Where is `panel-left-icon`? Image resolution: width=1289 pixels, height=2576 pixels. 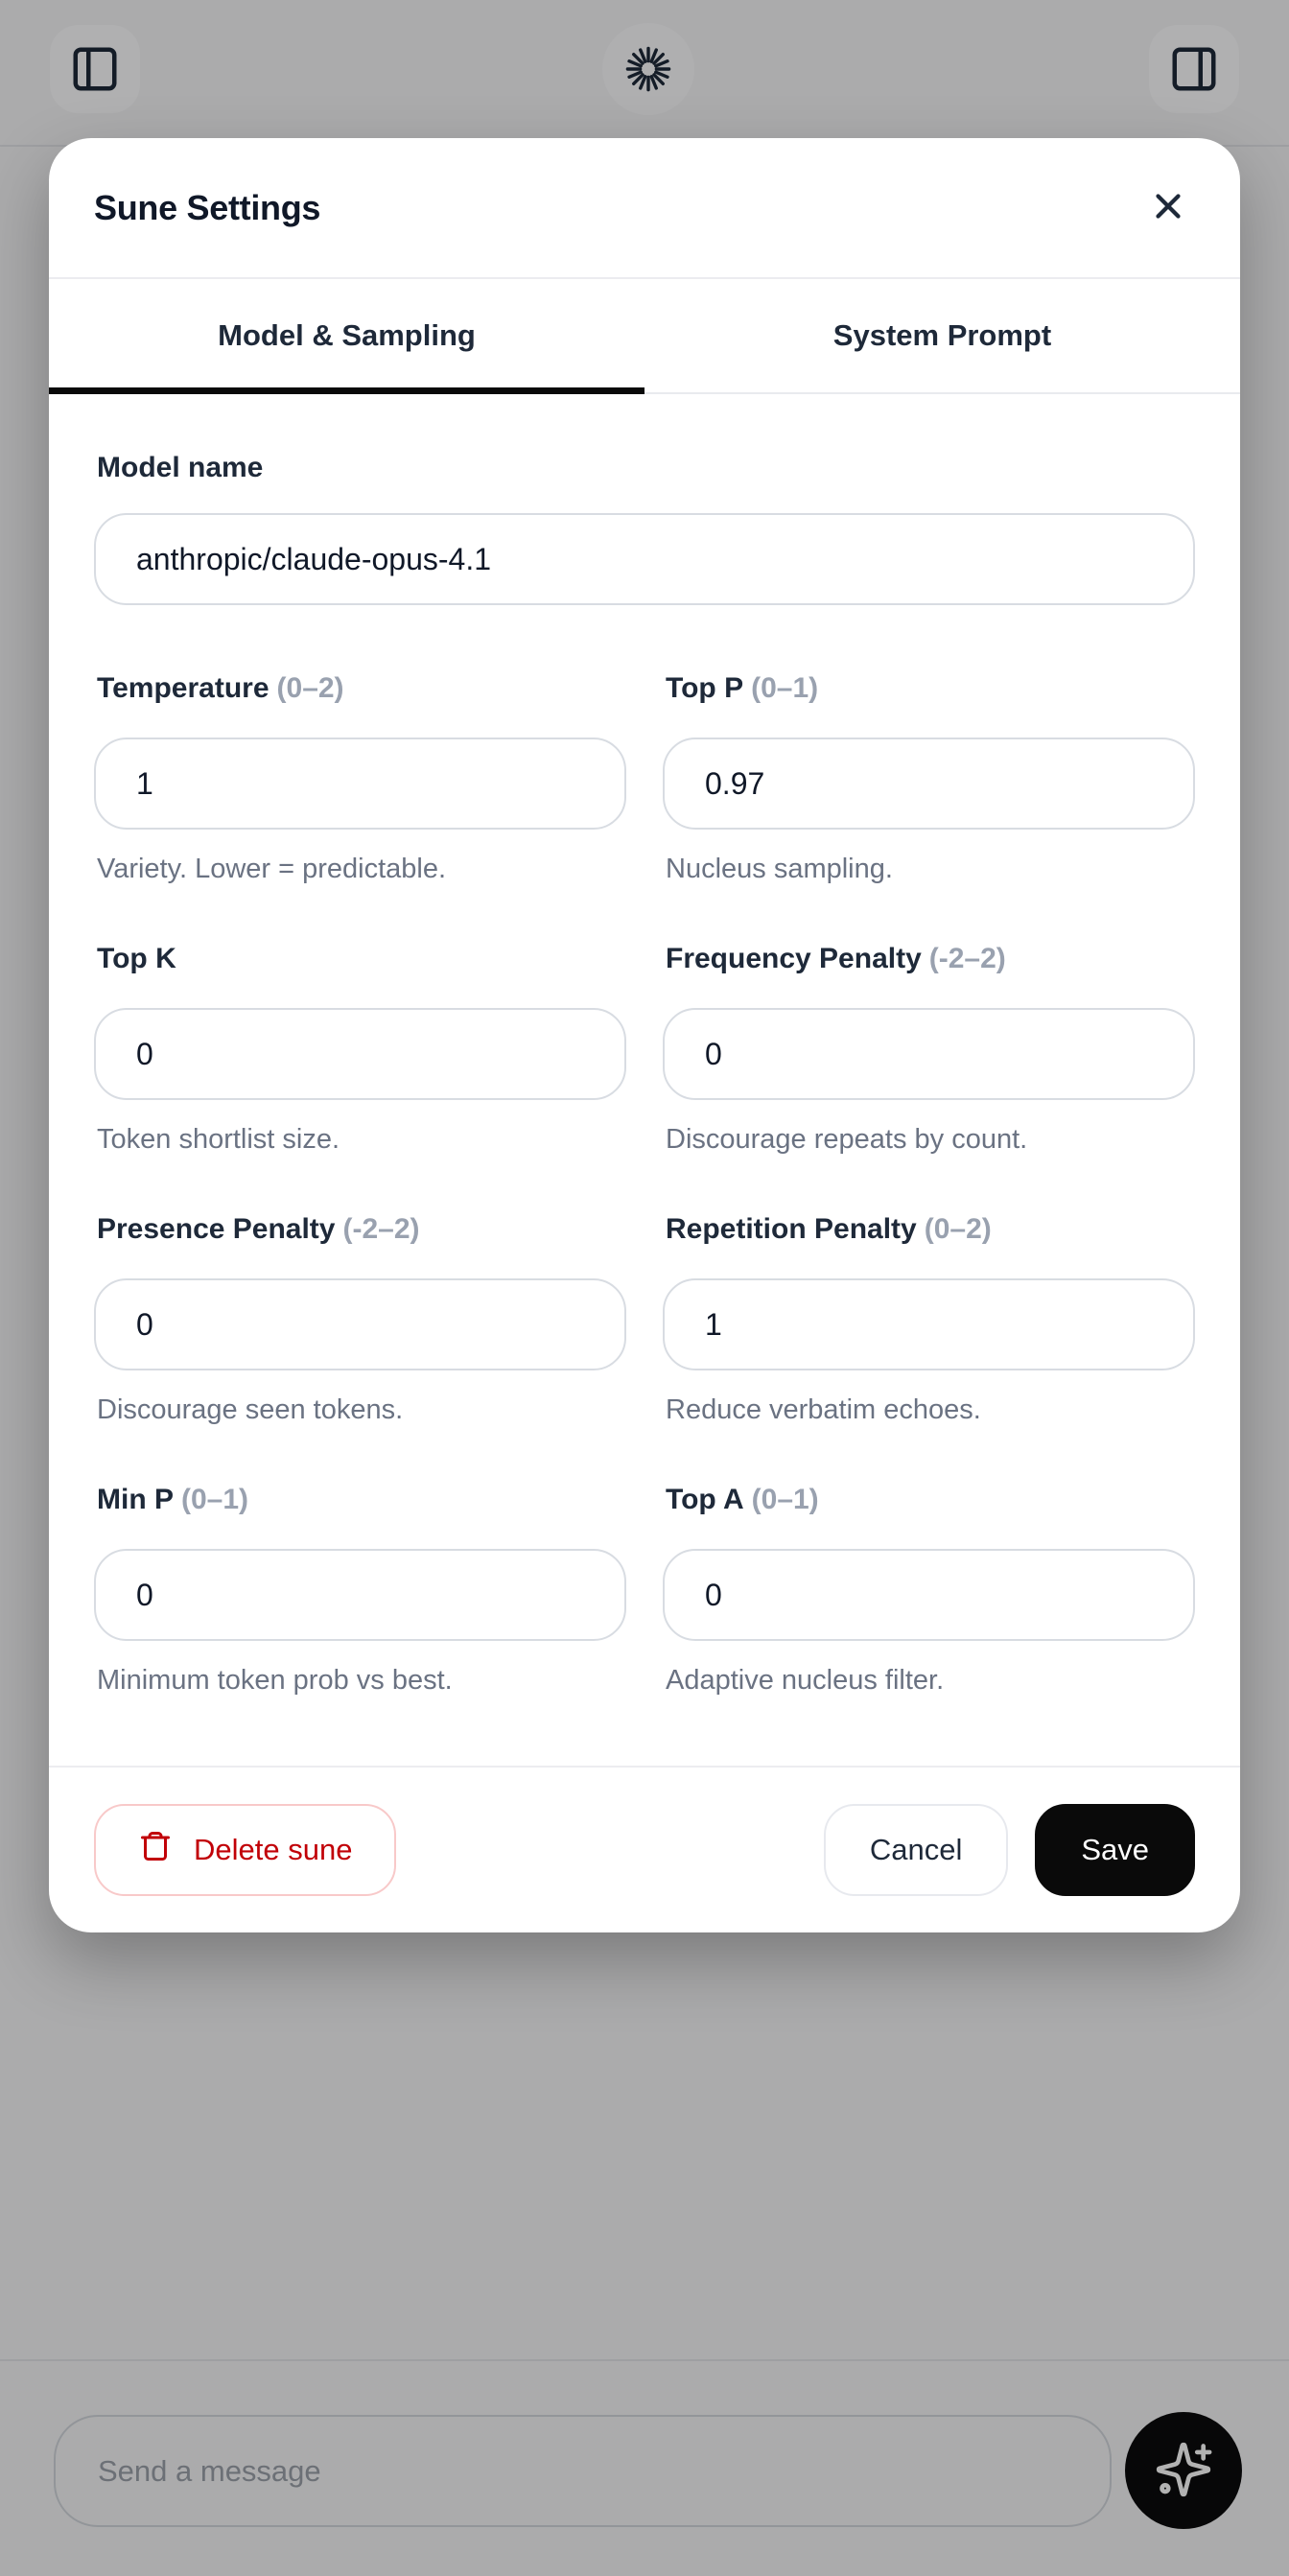
panel-left-icon is located at coordinates (95, 69).